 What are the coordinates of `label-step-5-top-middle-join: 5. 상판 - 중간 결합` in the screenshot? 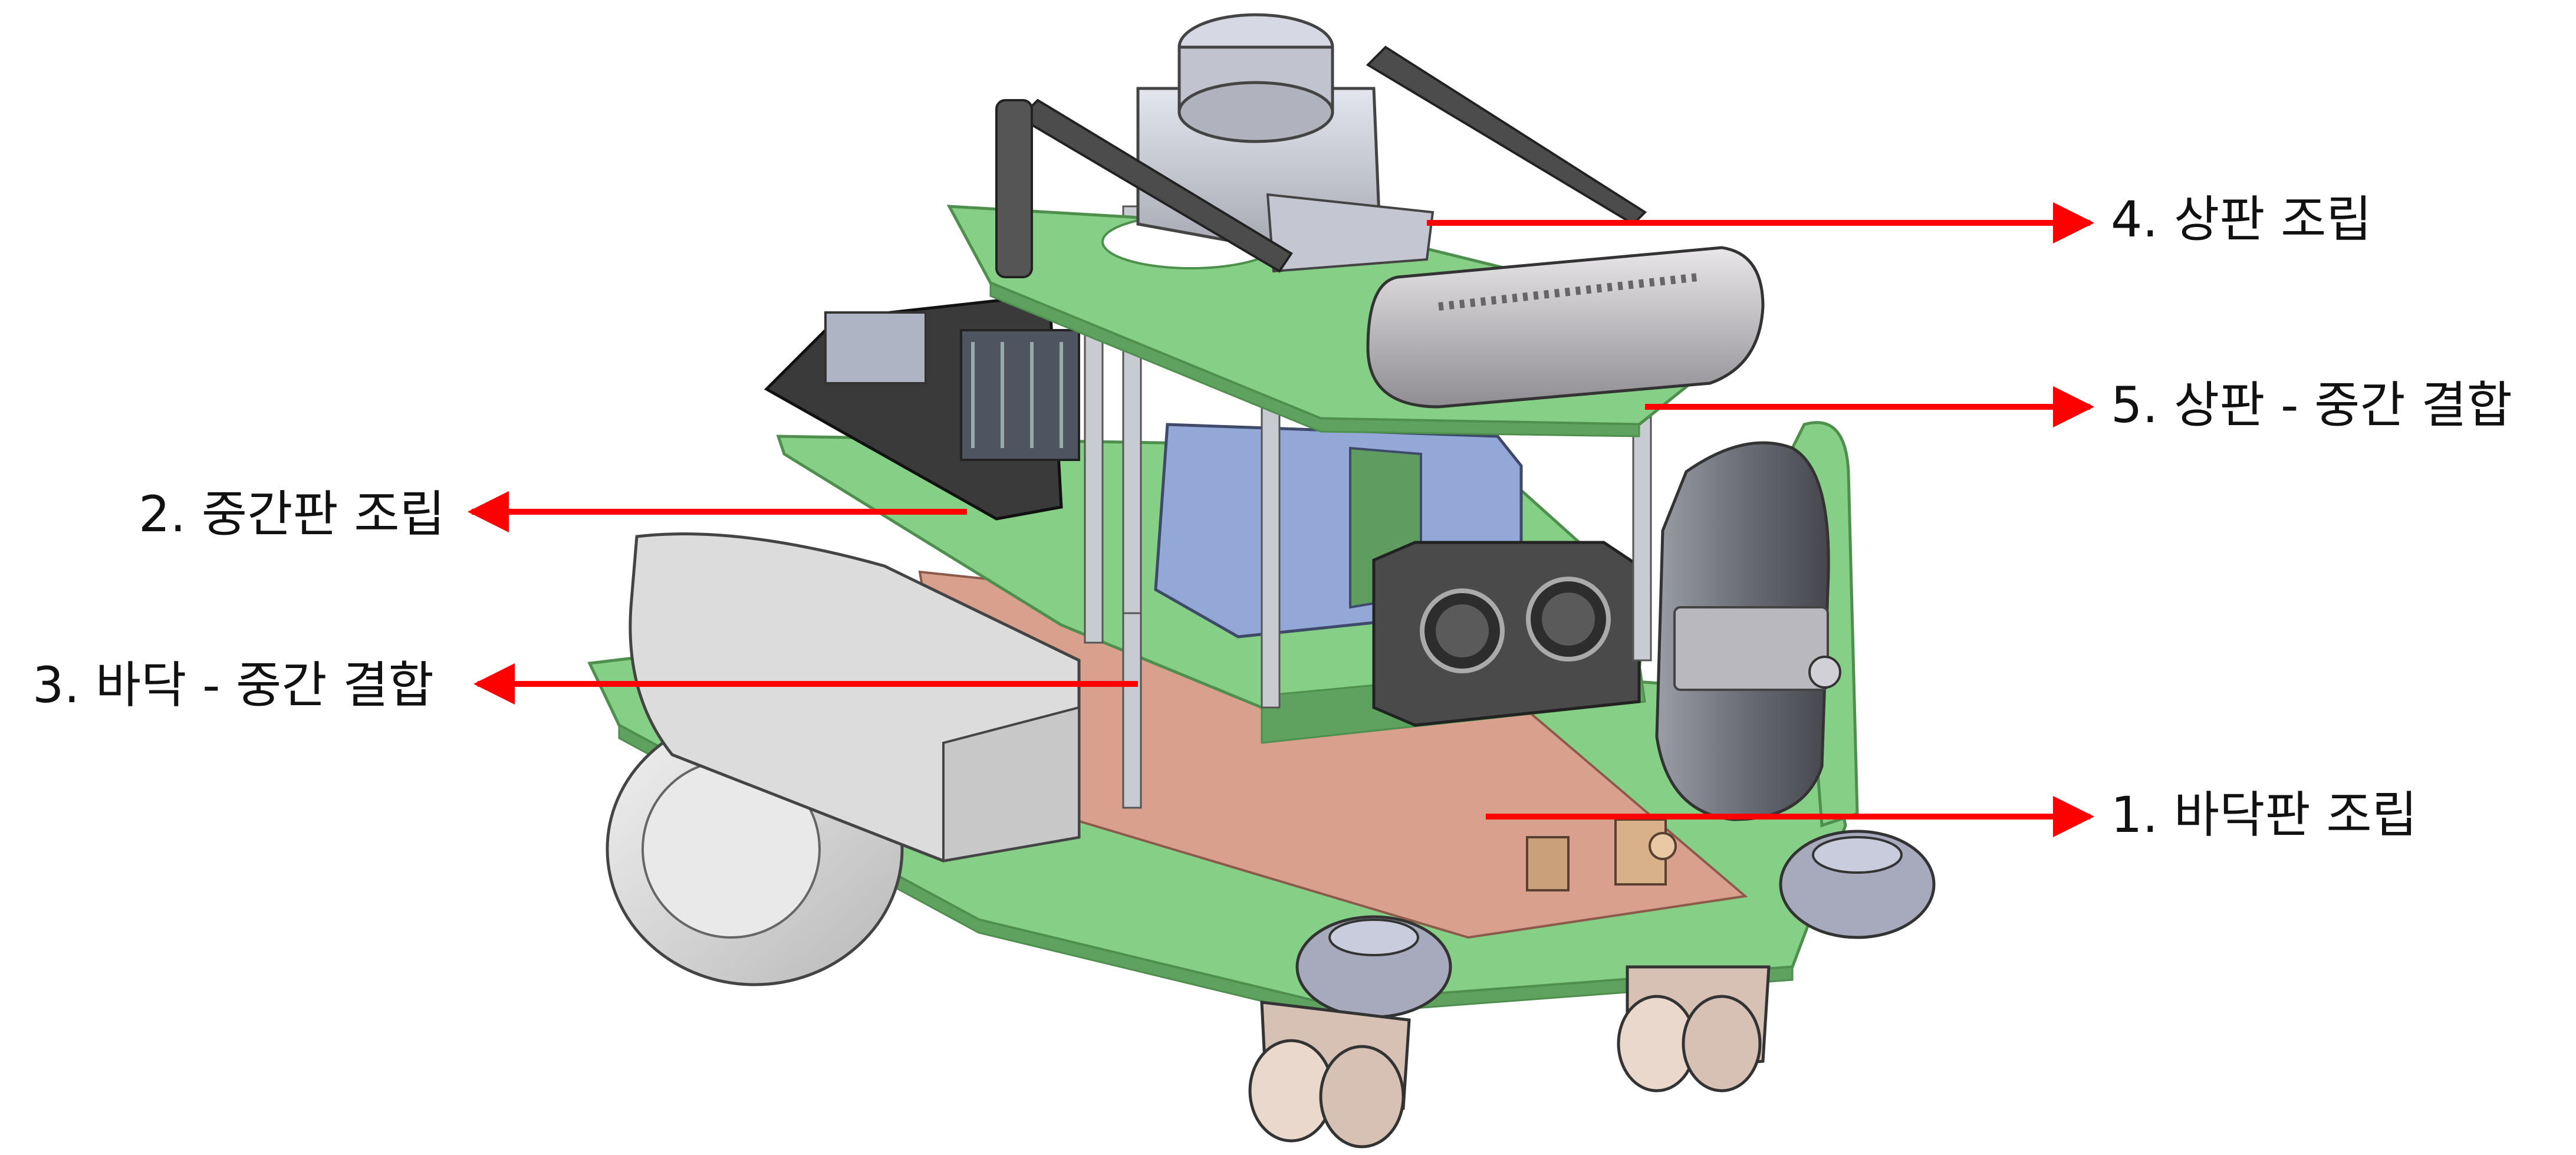 It's located at (2311, 405).